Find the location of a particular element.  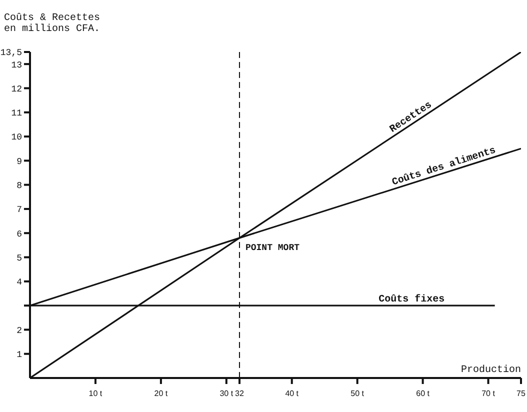

x-tick-label: 30 t is located at coordinates (227, 393).